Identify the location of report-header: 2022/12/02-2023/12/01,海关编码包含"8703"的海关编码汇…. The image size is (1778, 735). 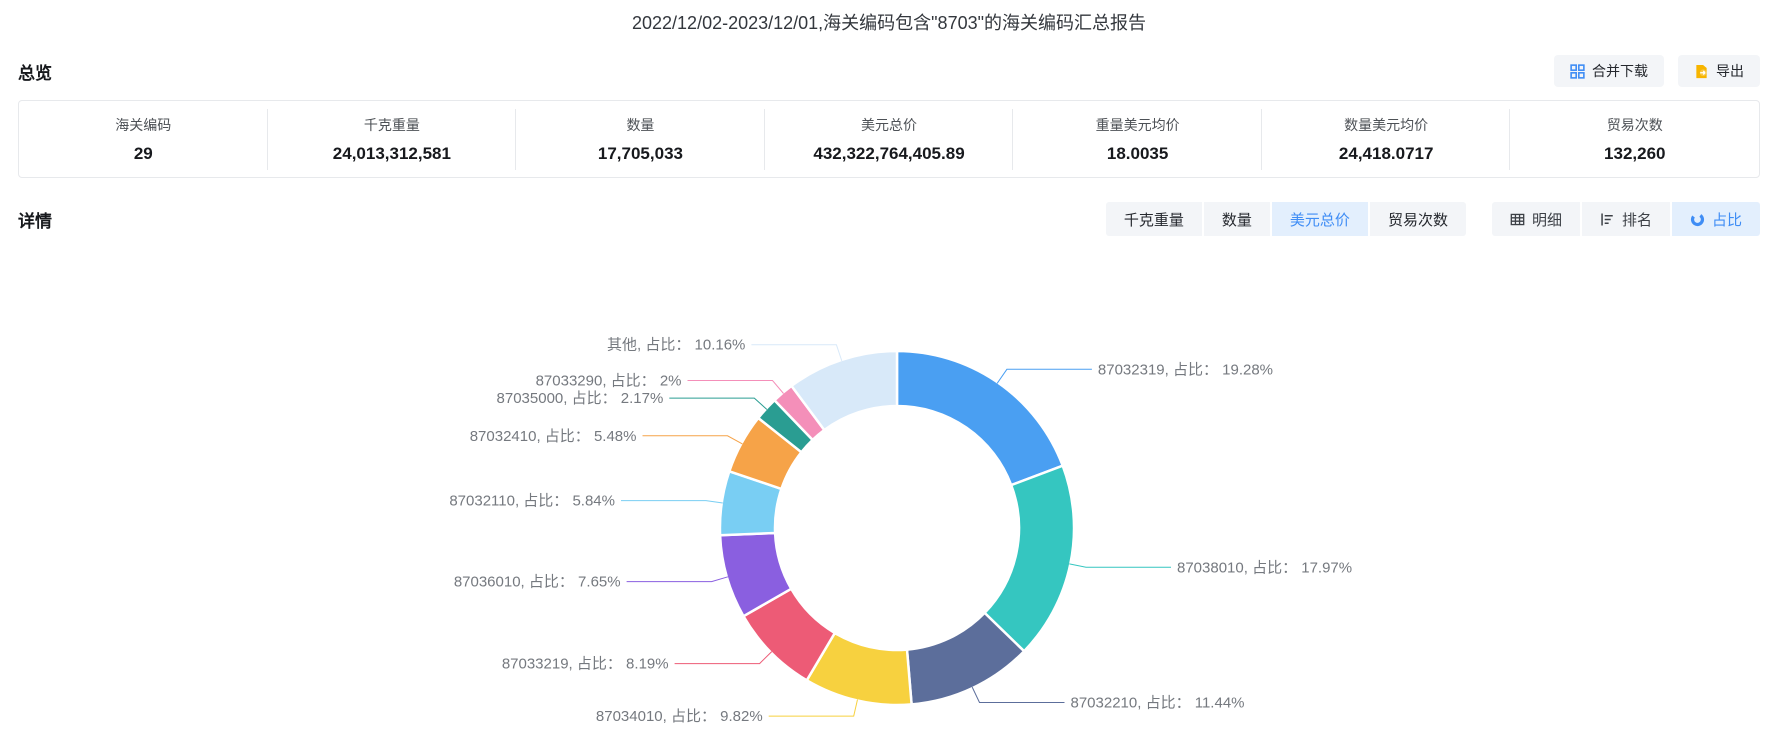
(889, 17).